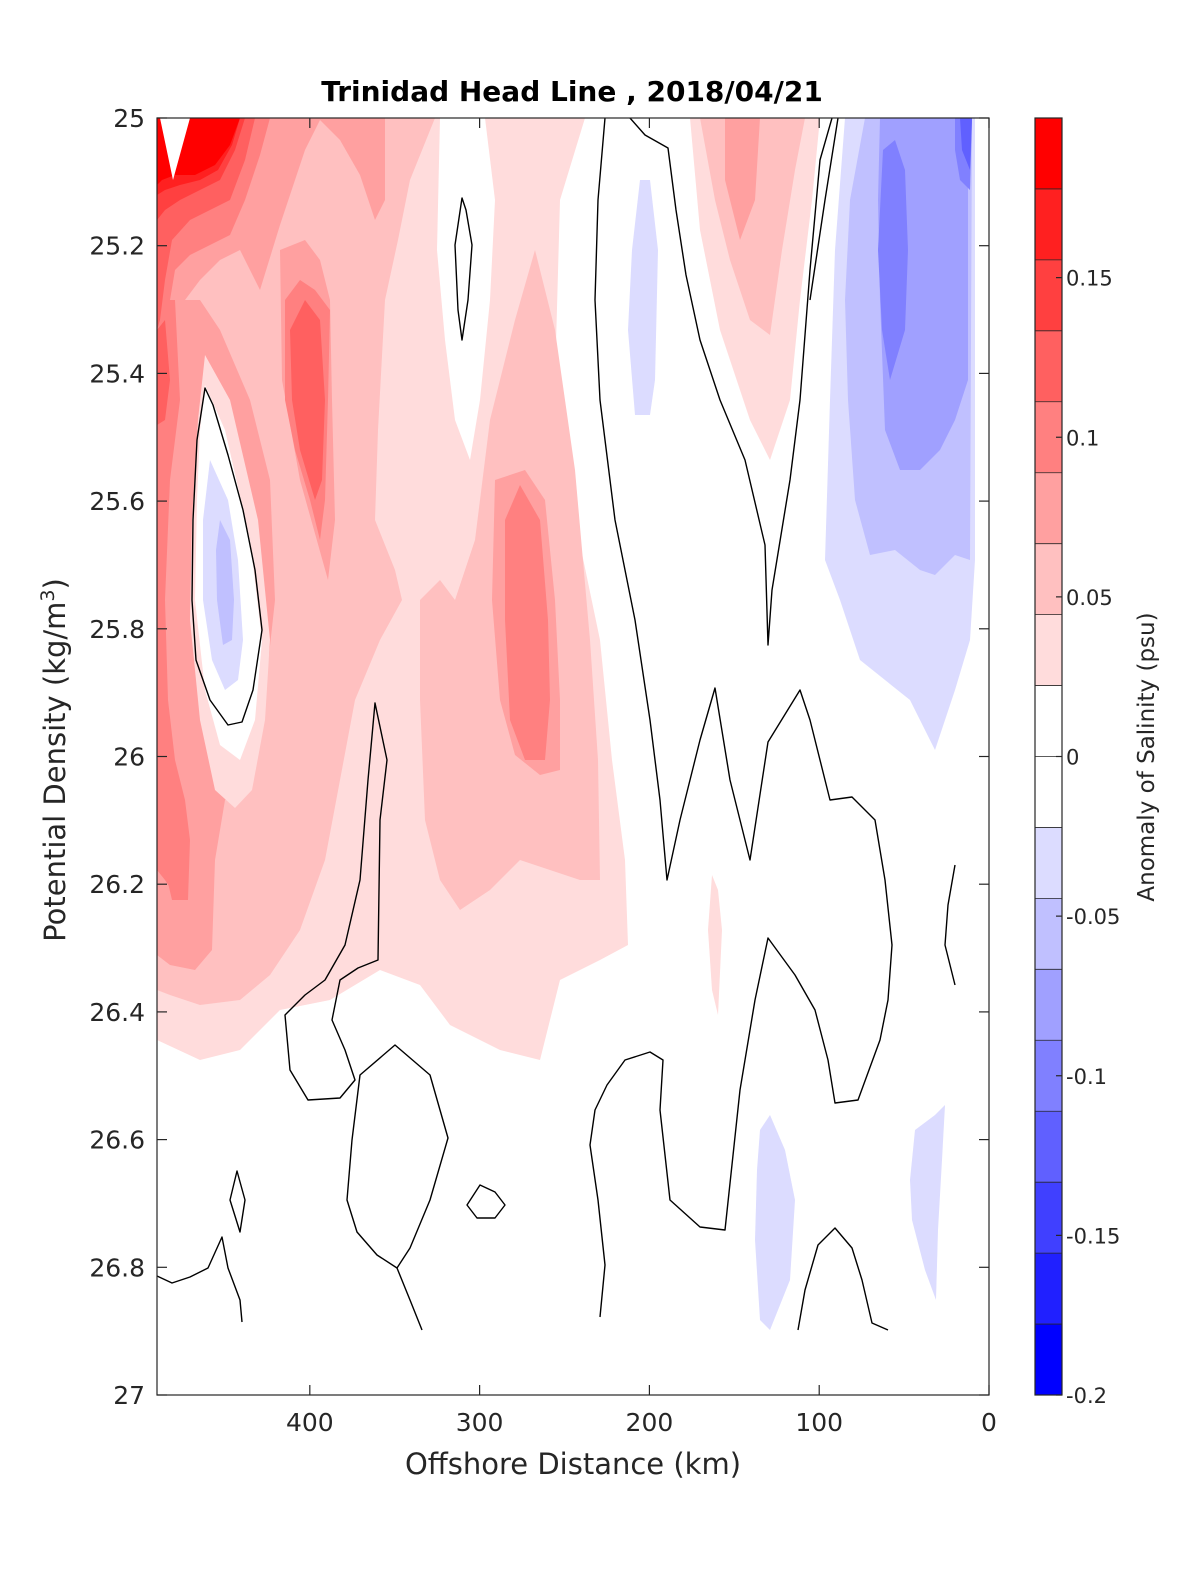 The height and width of the screenshot is (1575, 1200). Describe the element at coordinates (1089, 598) in the screenshot. I see `colorbar-tick-label: 0.05` at that location.